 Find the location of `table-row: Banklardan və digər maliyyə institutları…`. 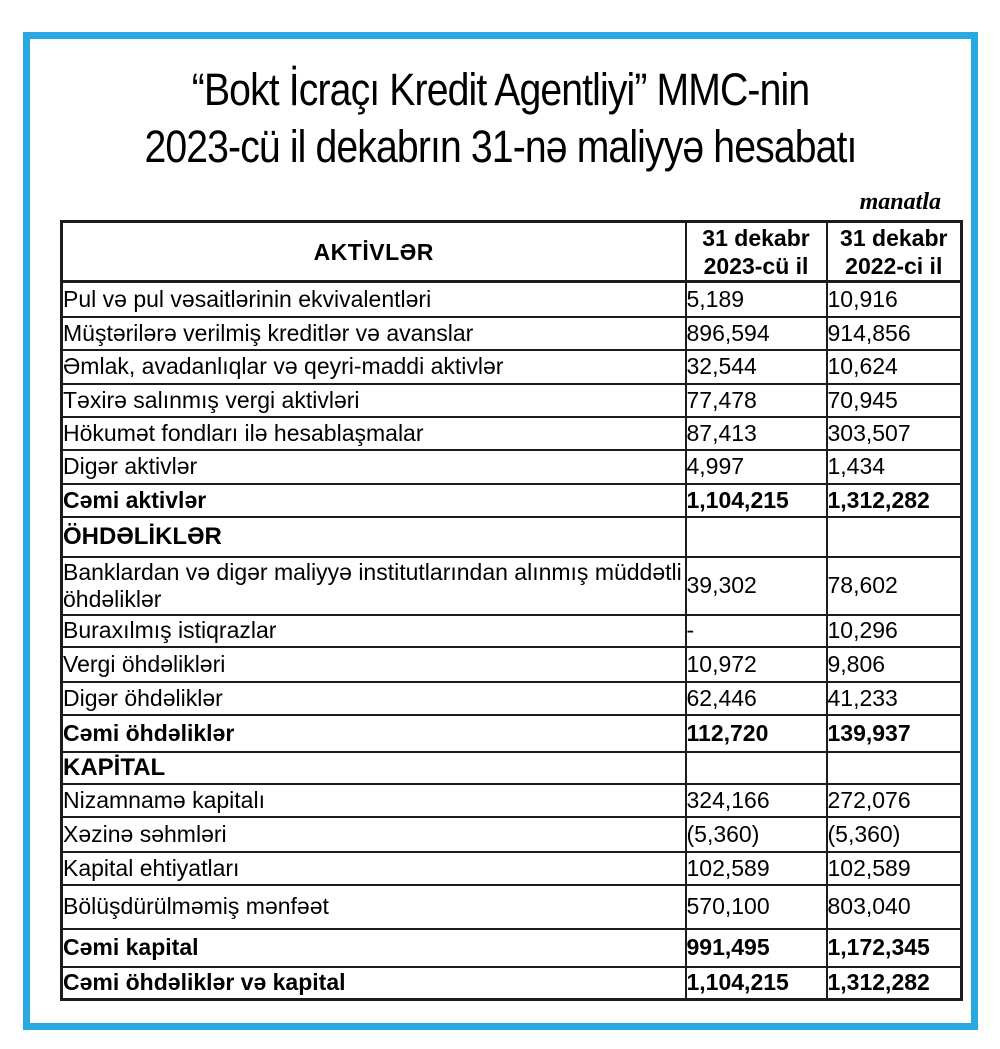

table-row: Banklardan və digər maliyyə institutları… is located at coordinates (511, 585).